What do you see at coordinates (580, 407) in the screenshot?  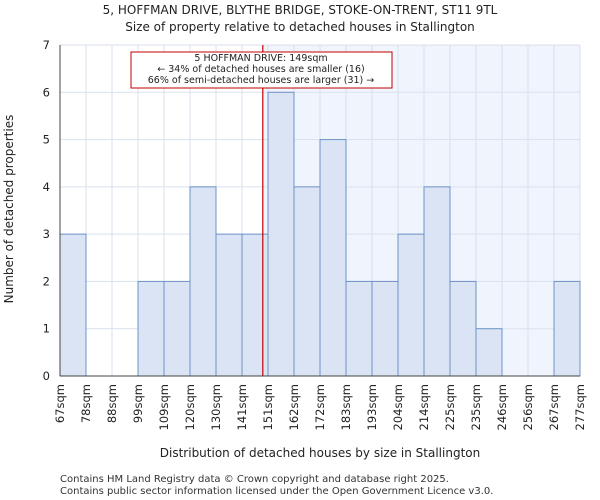 I see `x-tick-label: 277sqm` at bounding box center [580, 407].